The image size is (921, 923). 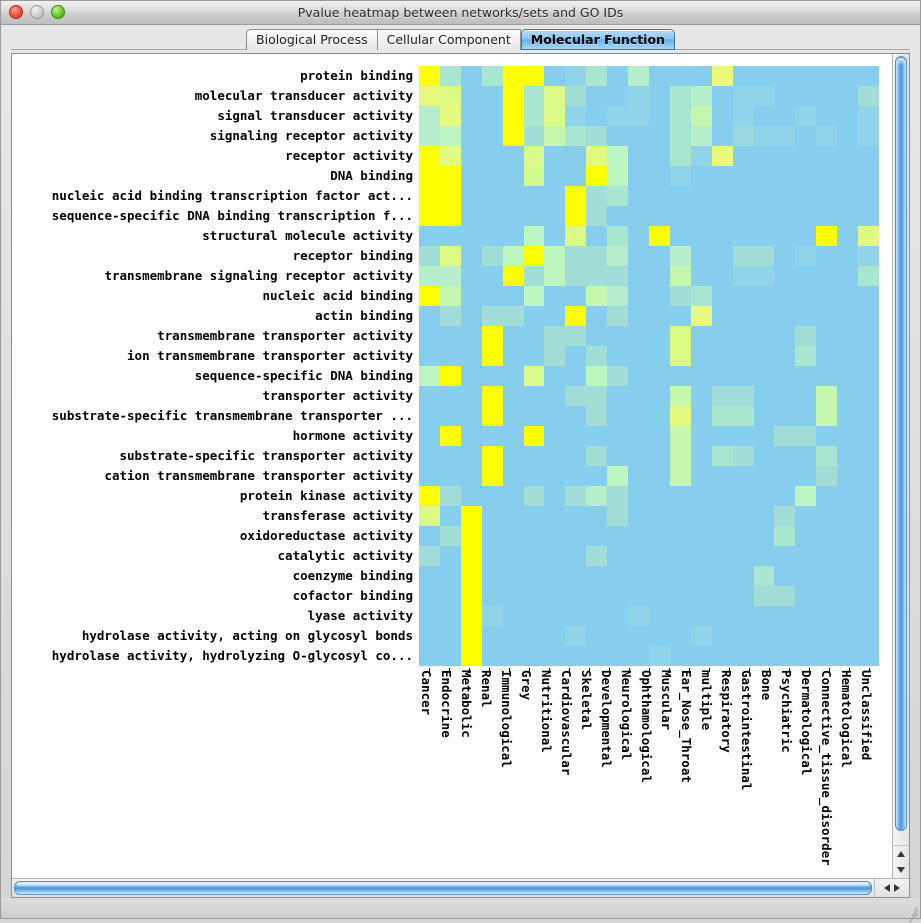 I want to click on vertical-scrollbar, so click(x=900, y=466).